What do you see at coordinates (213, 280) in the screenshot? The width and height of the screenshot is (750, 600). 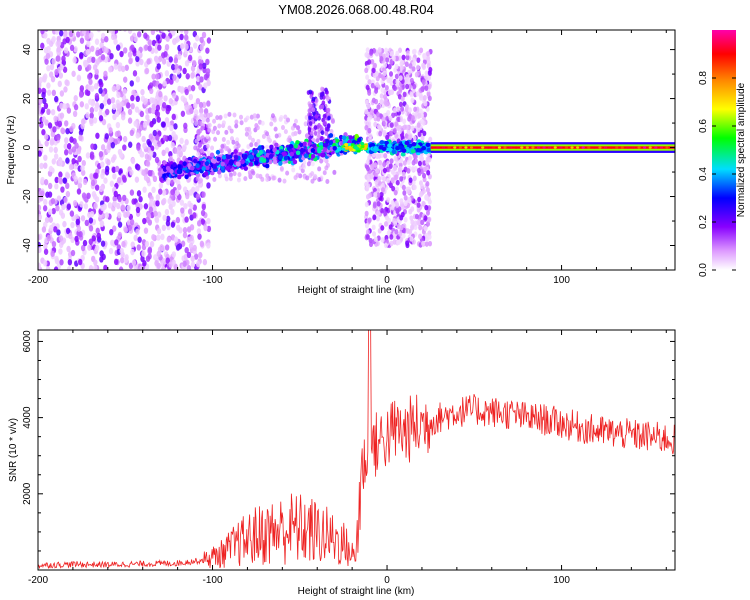 I see `x-tick-label: -100` at bounding box center [213, 280].